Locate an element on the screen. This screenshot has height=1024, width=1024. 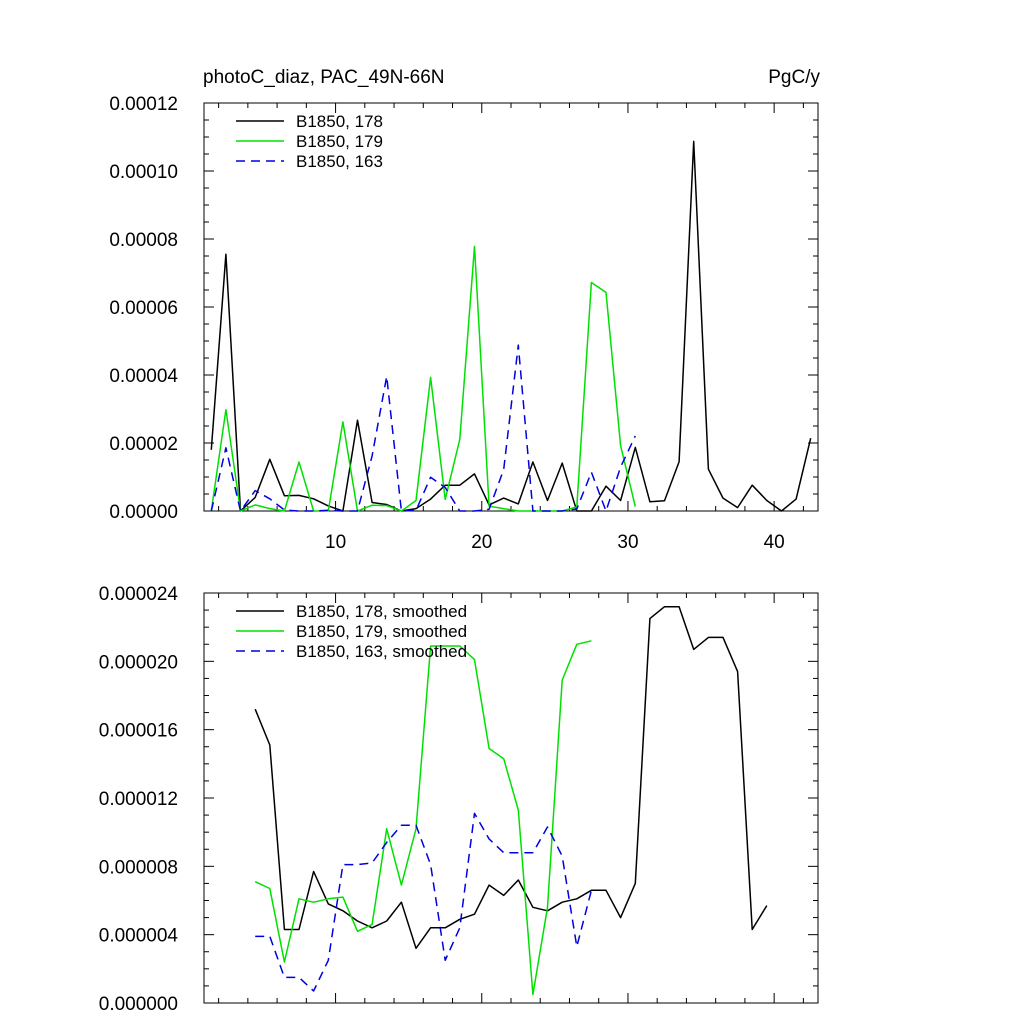
y-tick-label: 0.00008 is located at coordinates (143, 240).